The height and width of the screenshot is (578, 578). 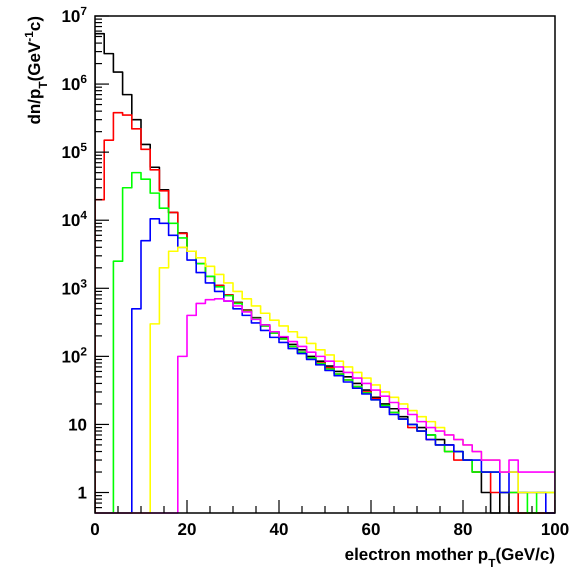 I want to click on x-axis-title: electron mother p$_{T}$(GeV/c), so click(x=449, y=557).